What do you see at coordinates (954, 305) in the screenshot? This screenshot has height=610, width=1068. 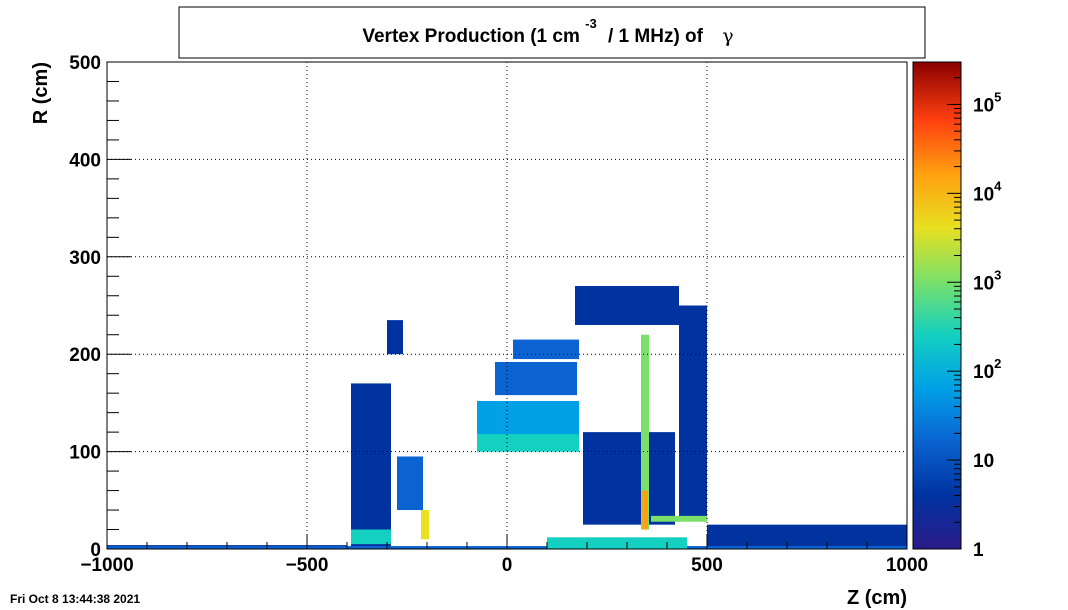 I see `colorbar-ticks` at bounding box center [954, 305].